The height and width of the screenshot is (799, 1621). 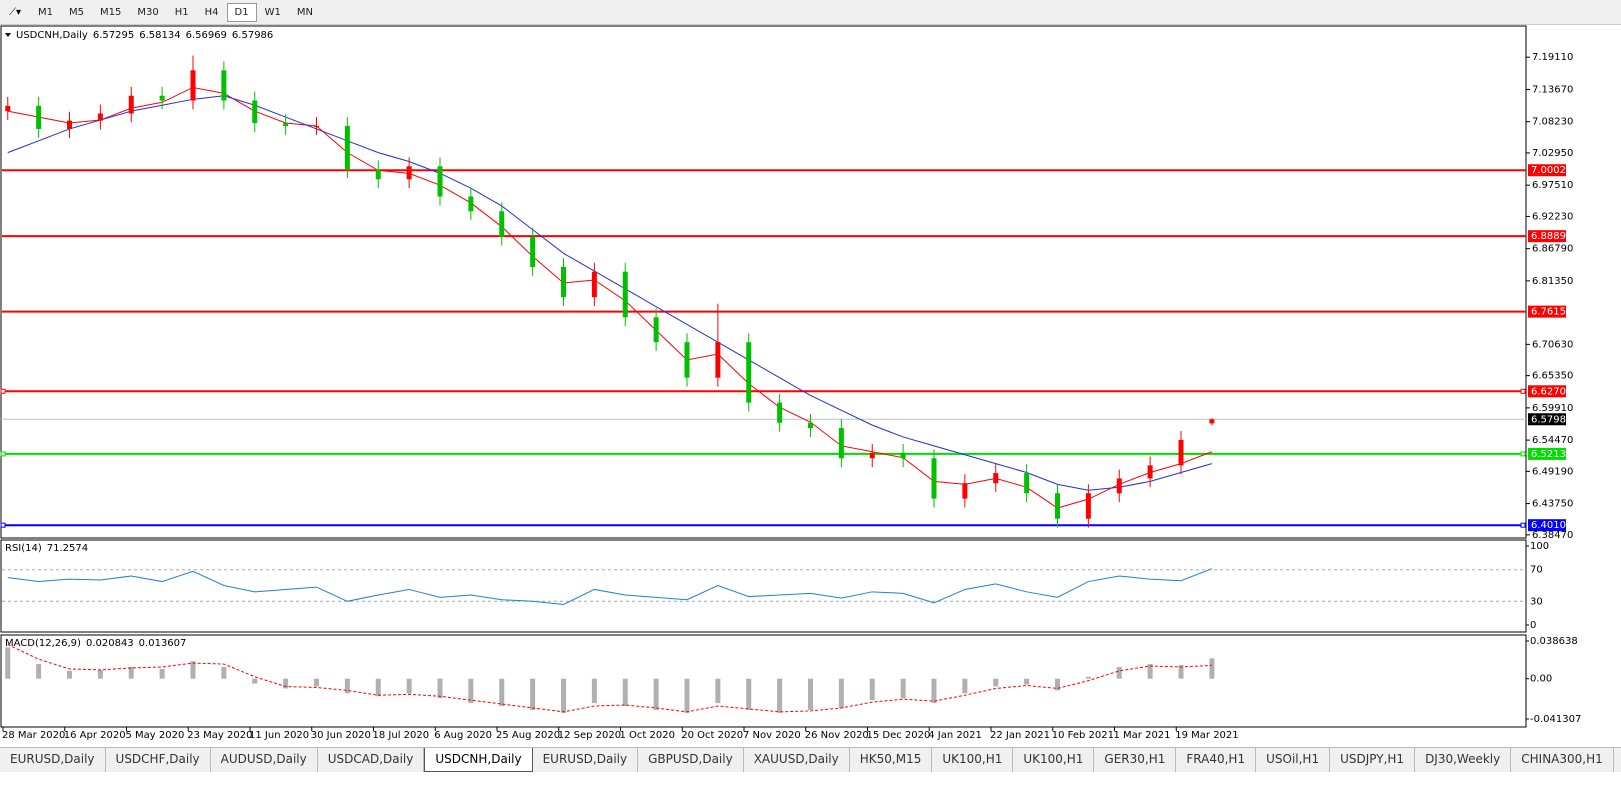 What do you see at coordinates (1551, 525) in the screenshot?
I see `level-label: 6.40104` at bounding box center [1551, 525].